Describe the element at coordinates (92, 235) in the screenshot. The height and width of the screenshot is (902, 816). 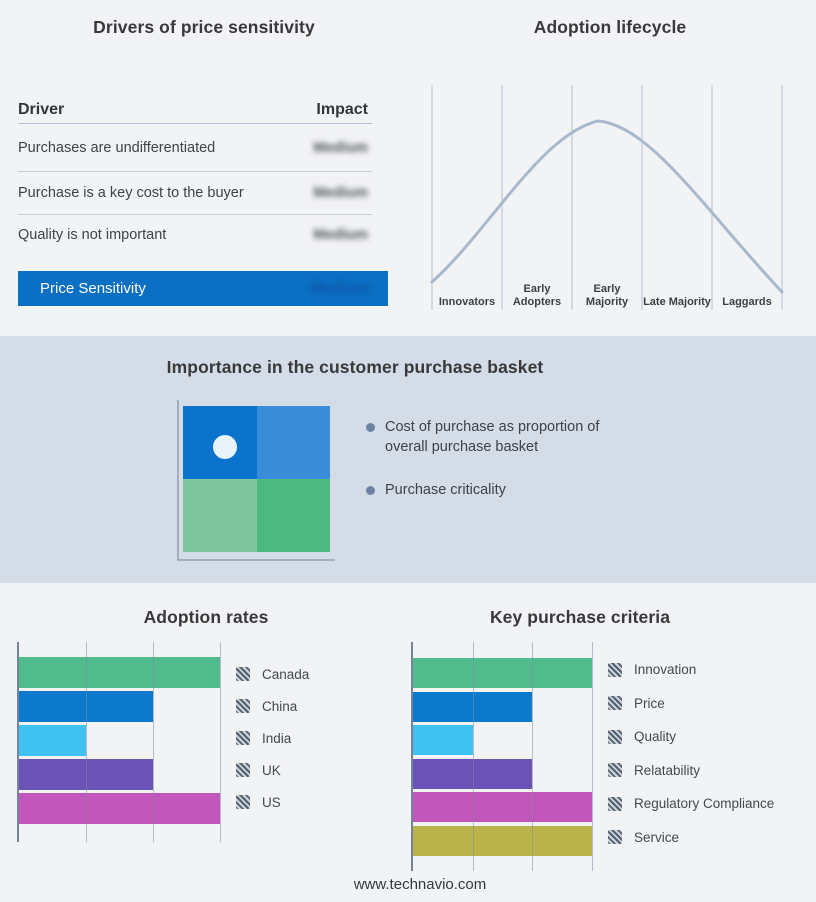
I see `driver-cell: Quality is not important` at that location.